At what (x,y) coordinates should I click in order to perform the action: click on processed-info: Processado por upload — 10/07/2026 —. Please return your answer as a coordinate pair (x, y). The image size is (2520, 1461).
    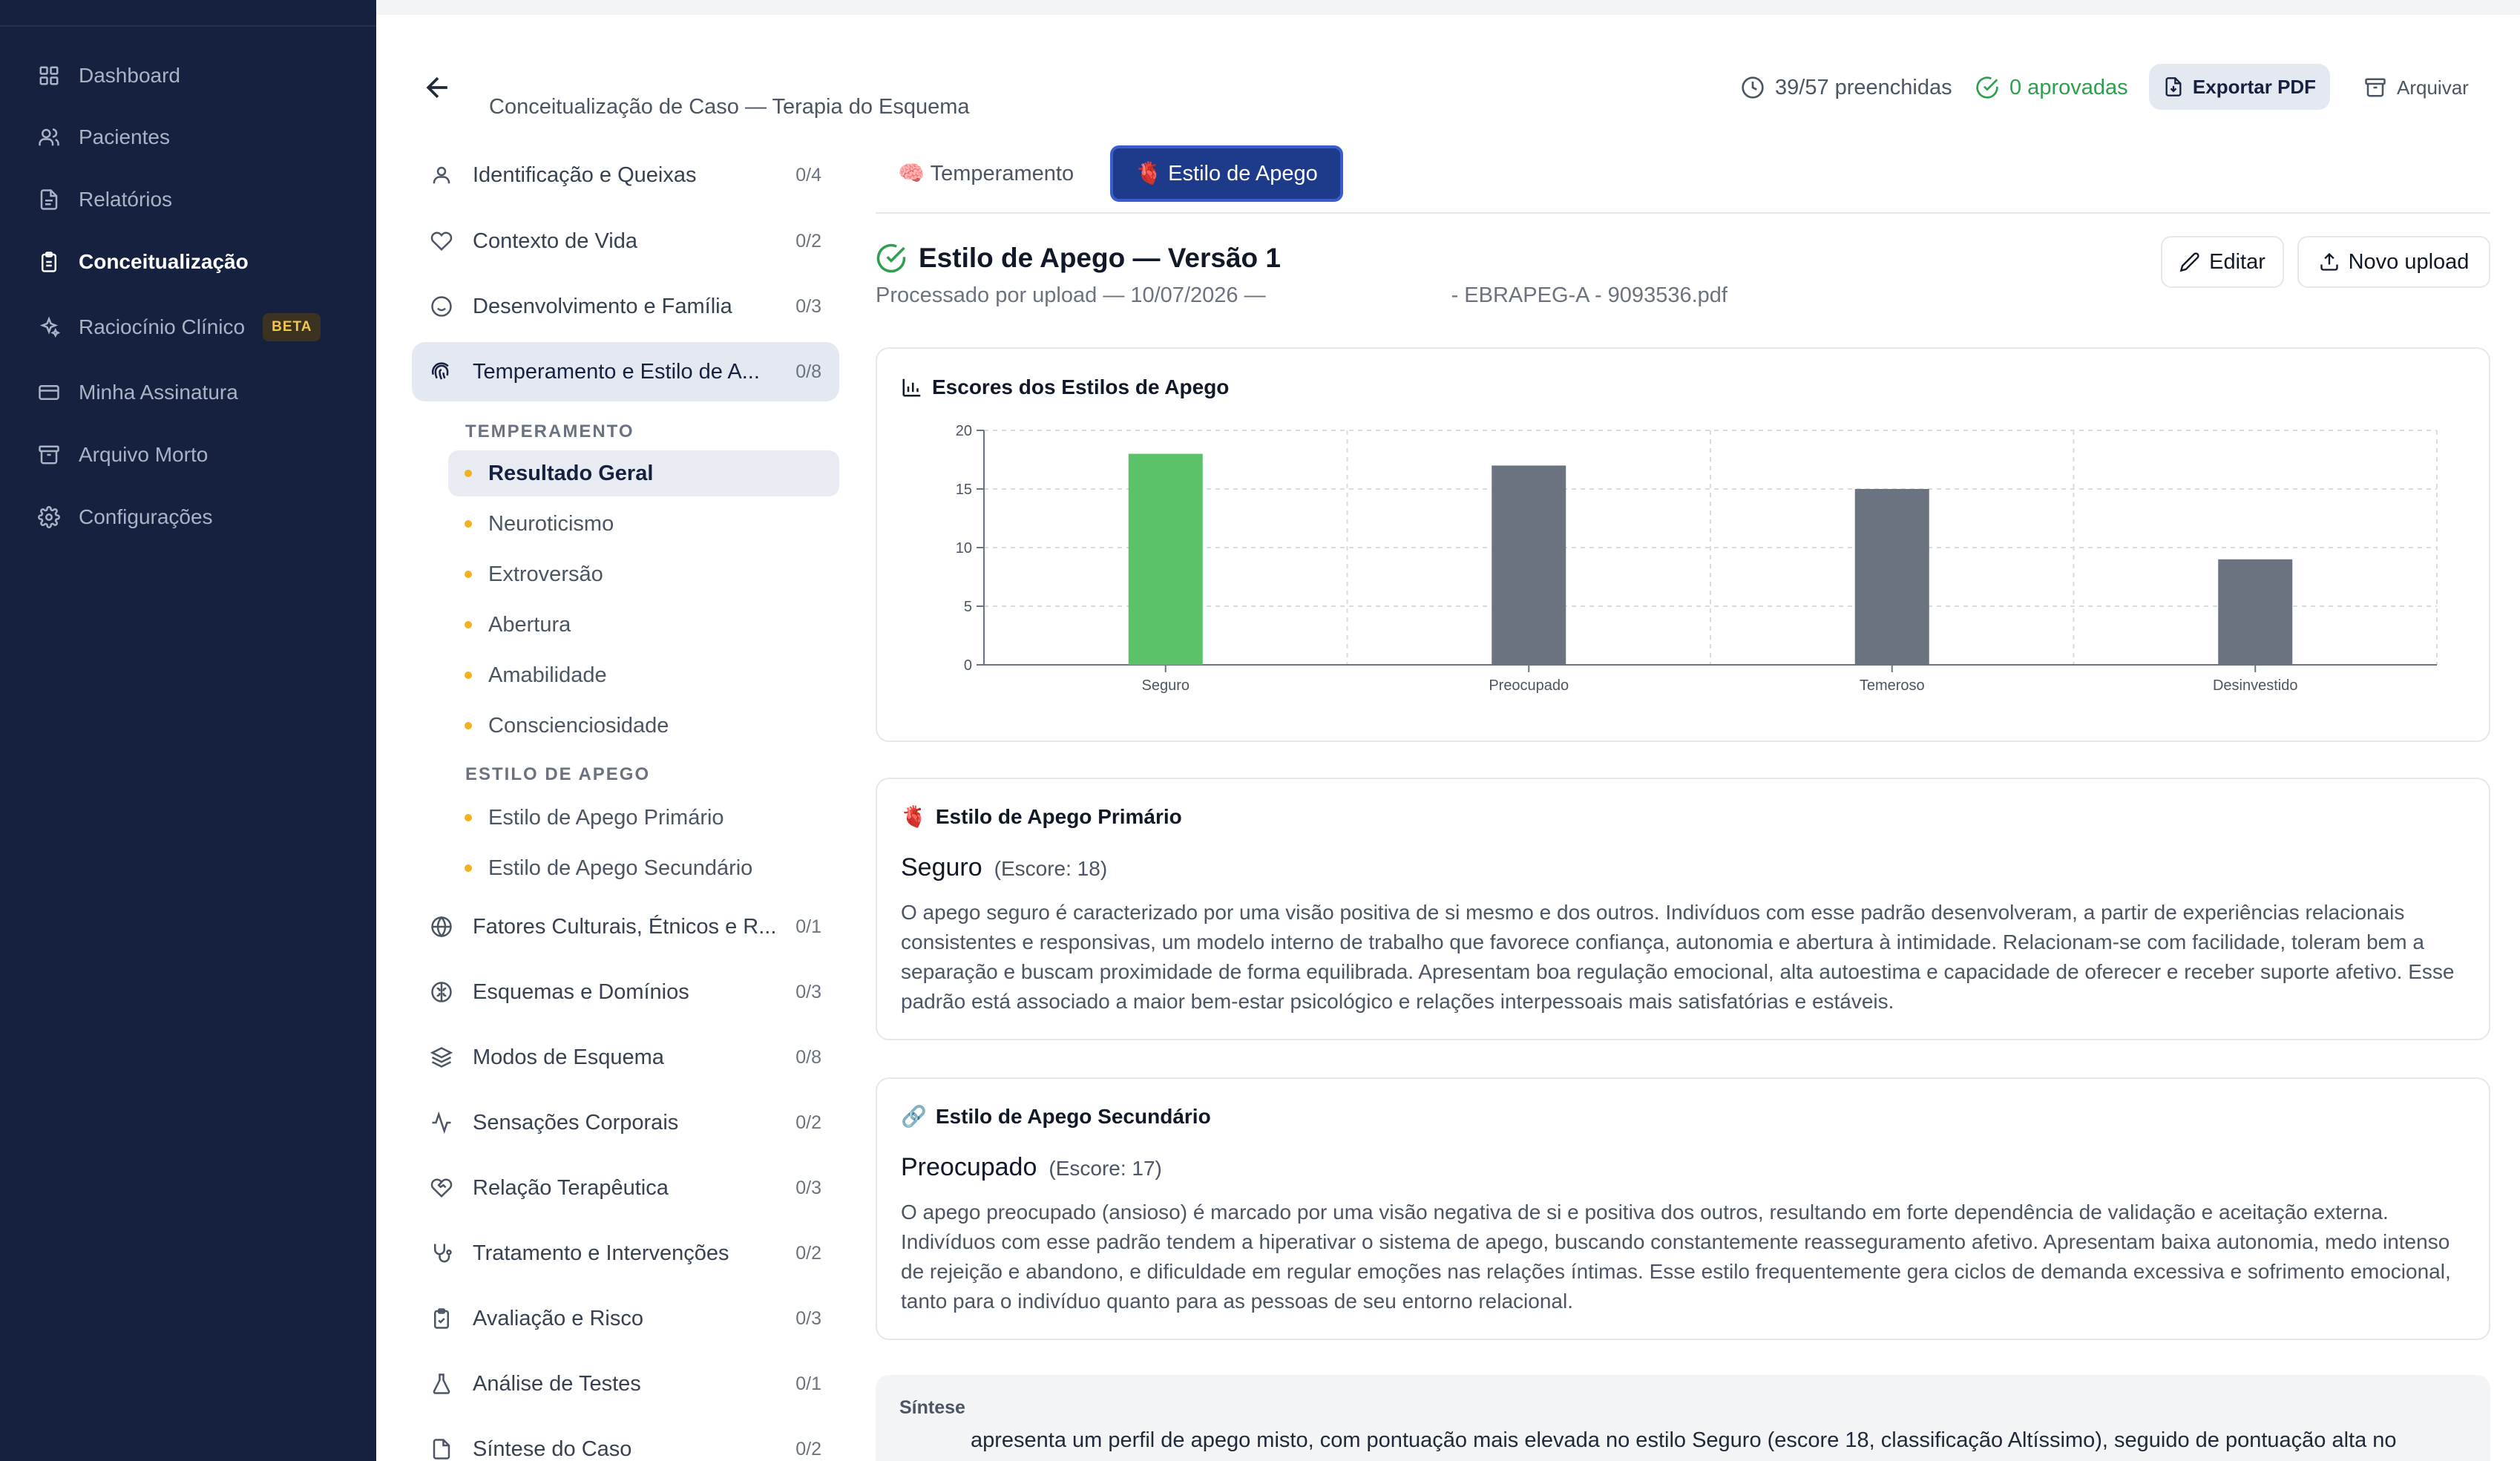
    Looking at the image, I should click on (1071, 295).